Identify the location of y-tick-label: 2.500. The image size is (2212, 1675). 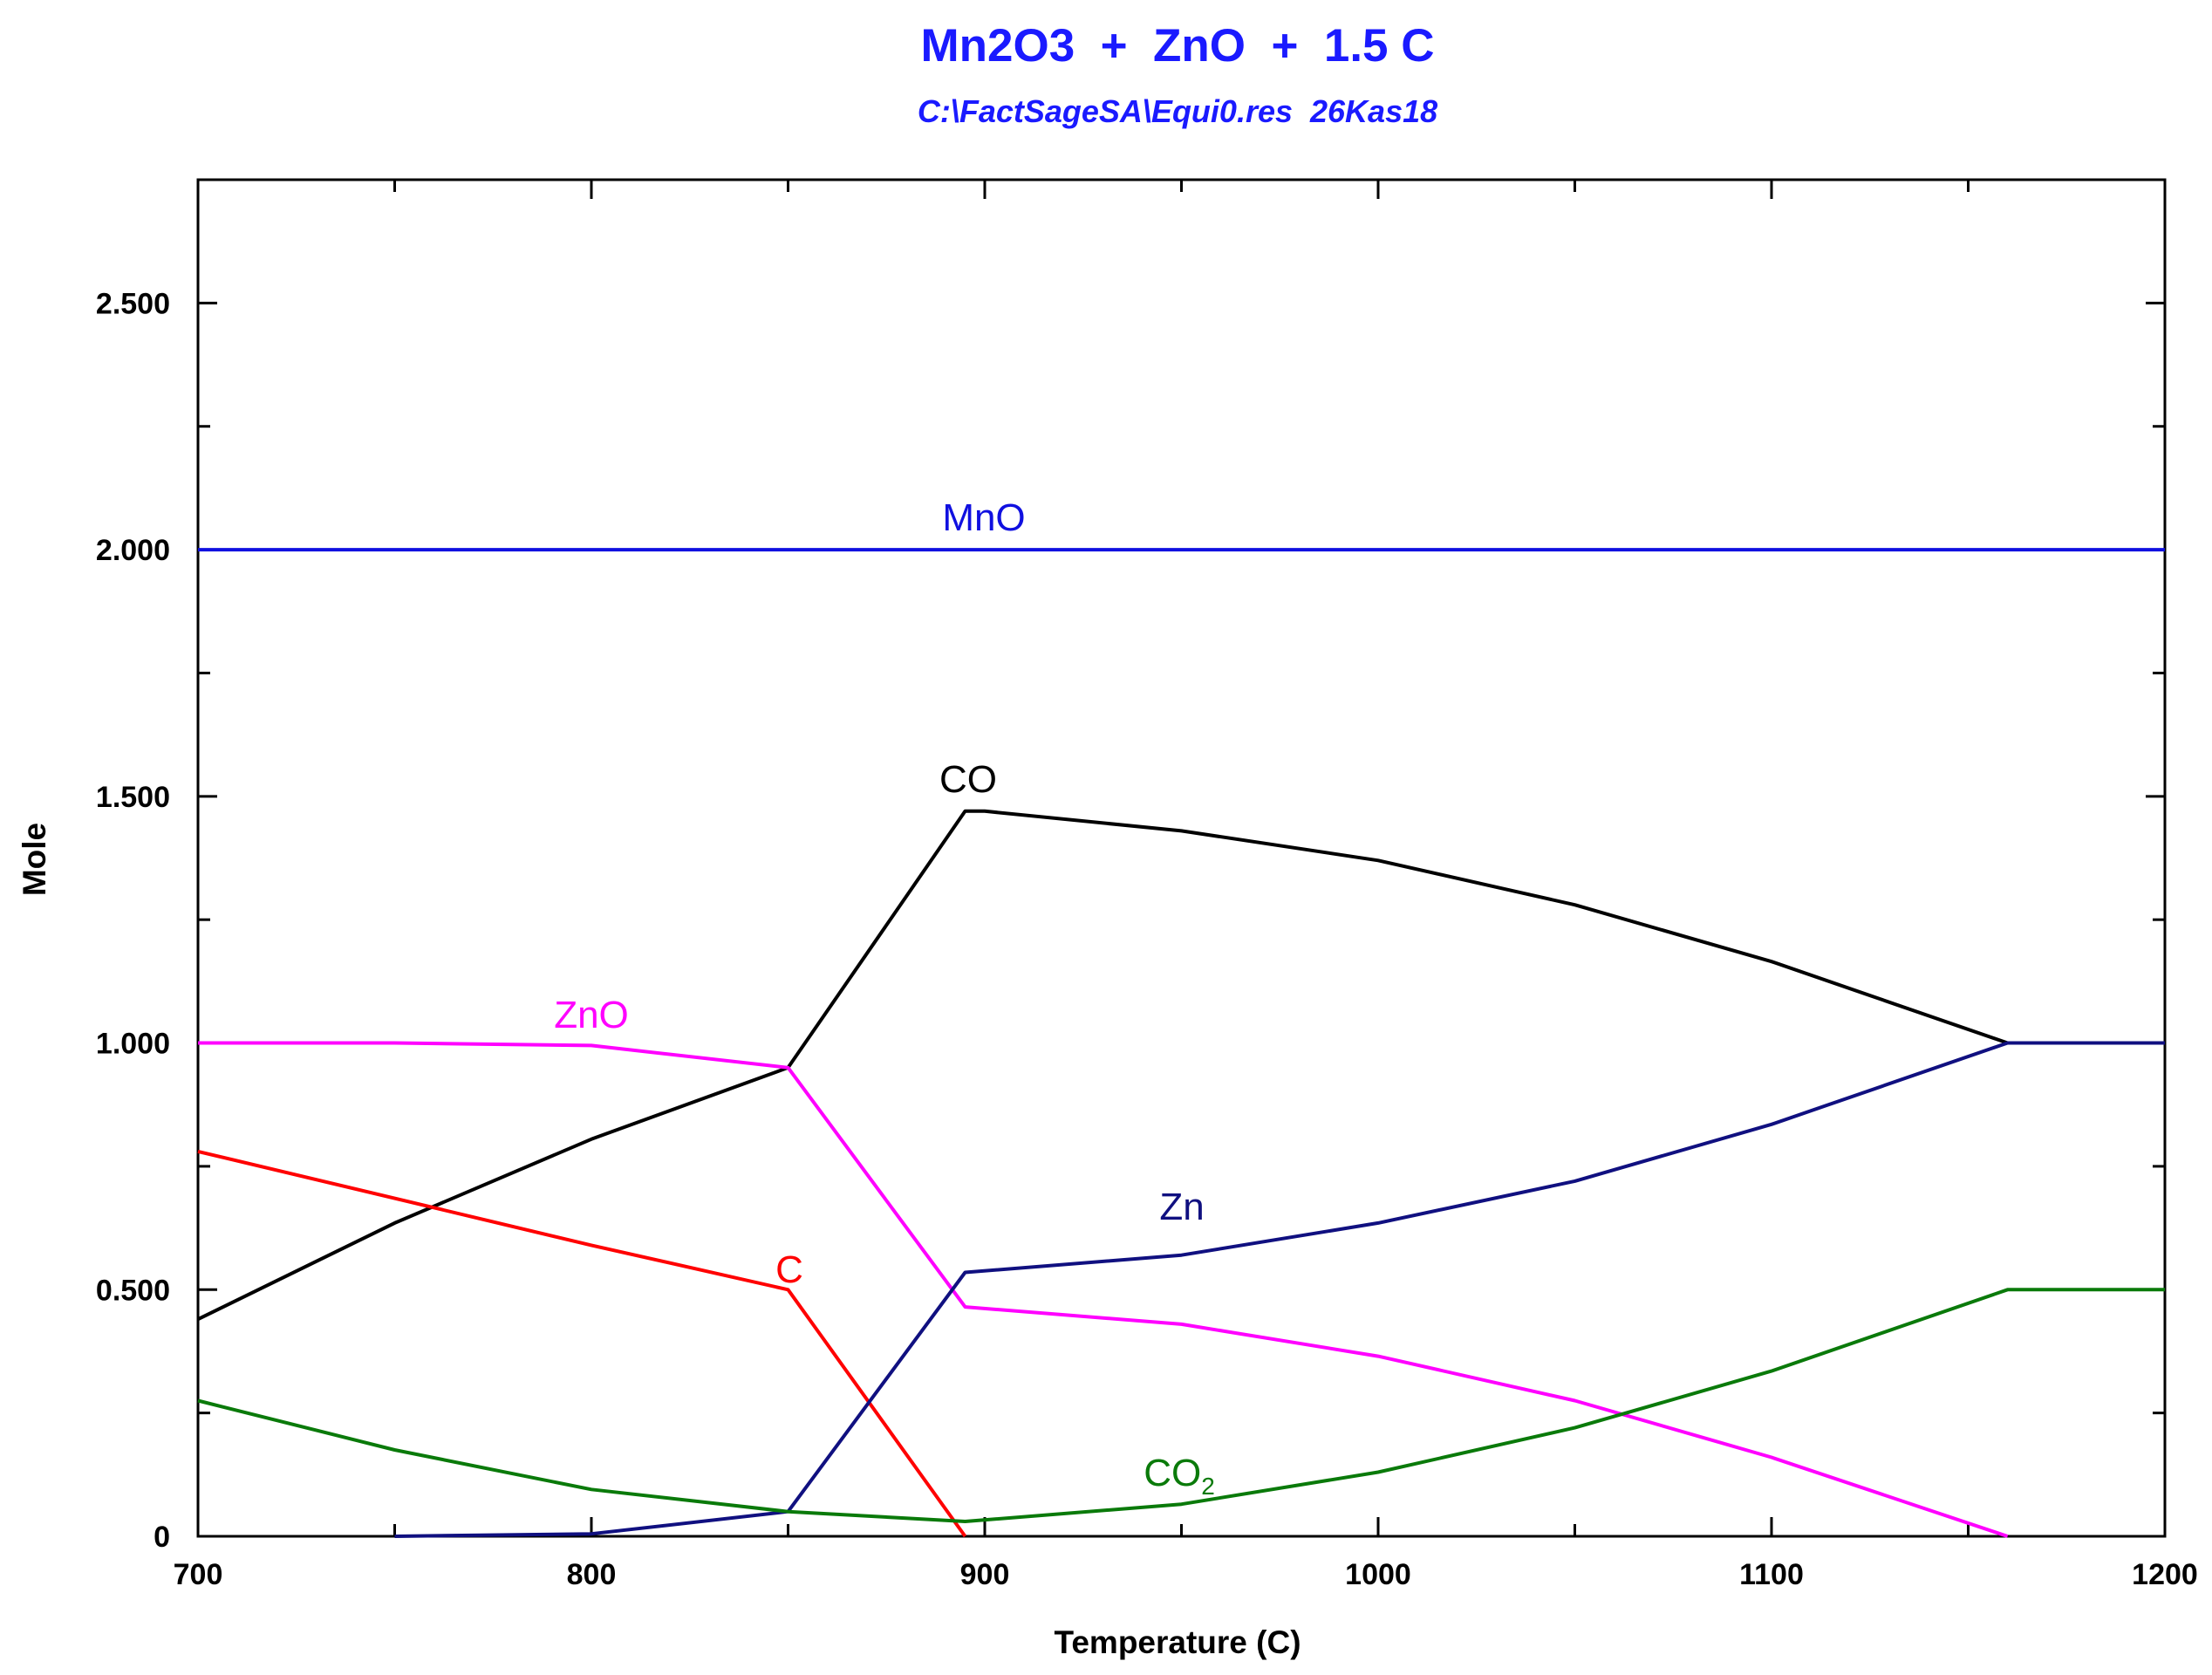
(133, 304).